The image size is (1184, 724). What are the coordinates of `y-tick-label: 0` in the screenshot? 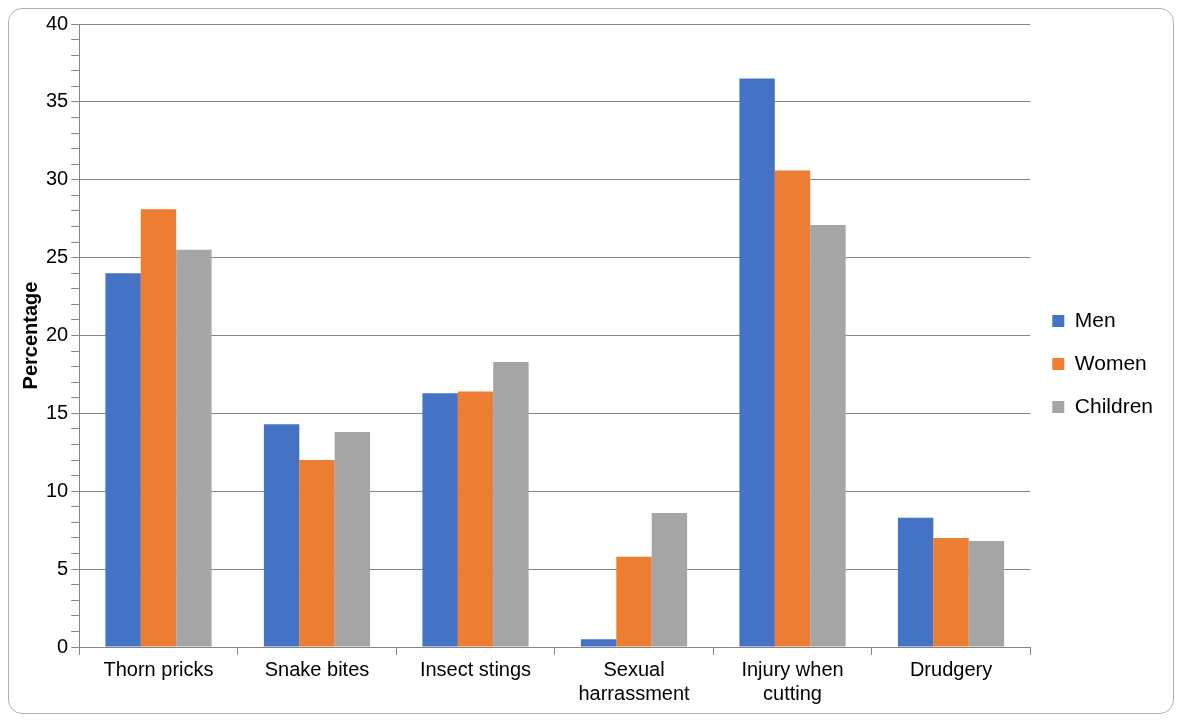 It's located at (63, 645).